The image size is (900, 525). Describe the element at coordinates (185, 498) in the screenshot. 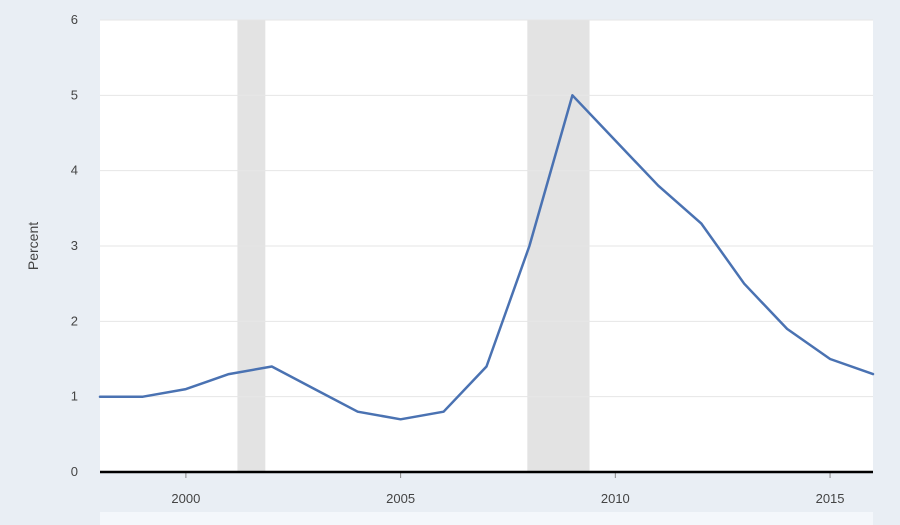

I see `x-tick-label-2000: 2000` at that location.